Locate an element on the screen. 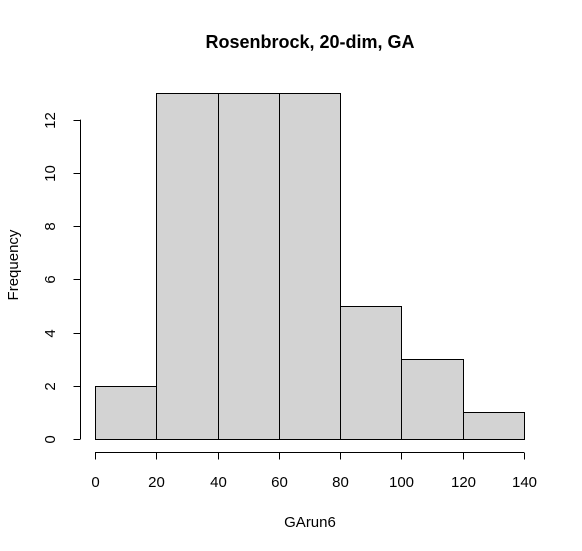  y-tick-label: 10 is located at coordinates (50, 173).